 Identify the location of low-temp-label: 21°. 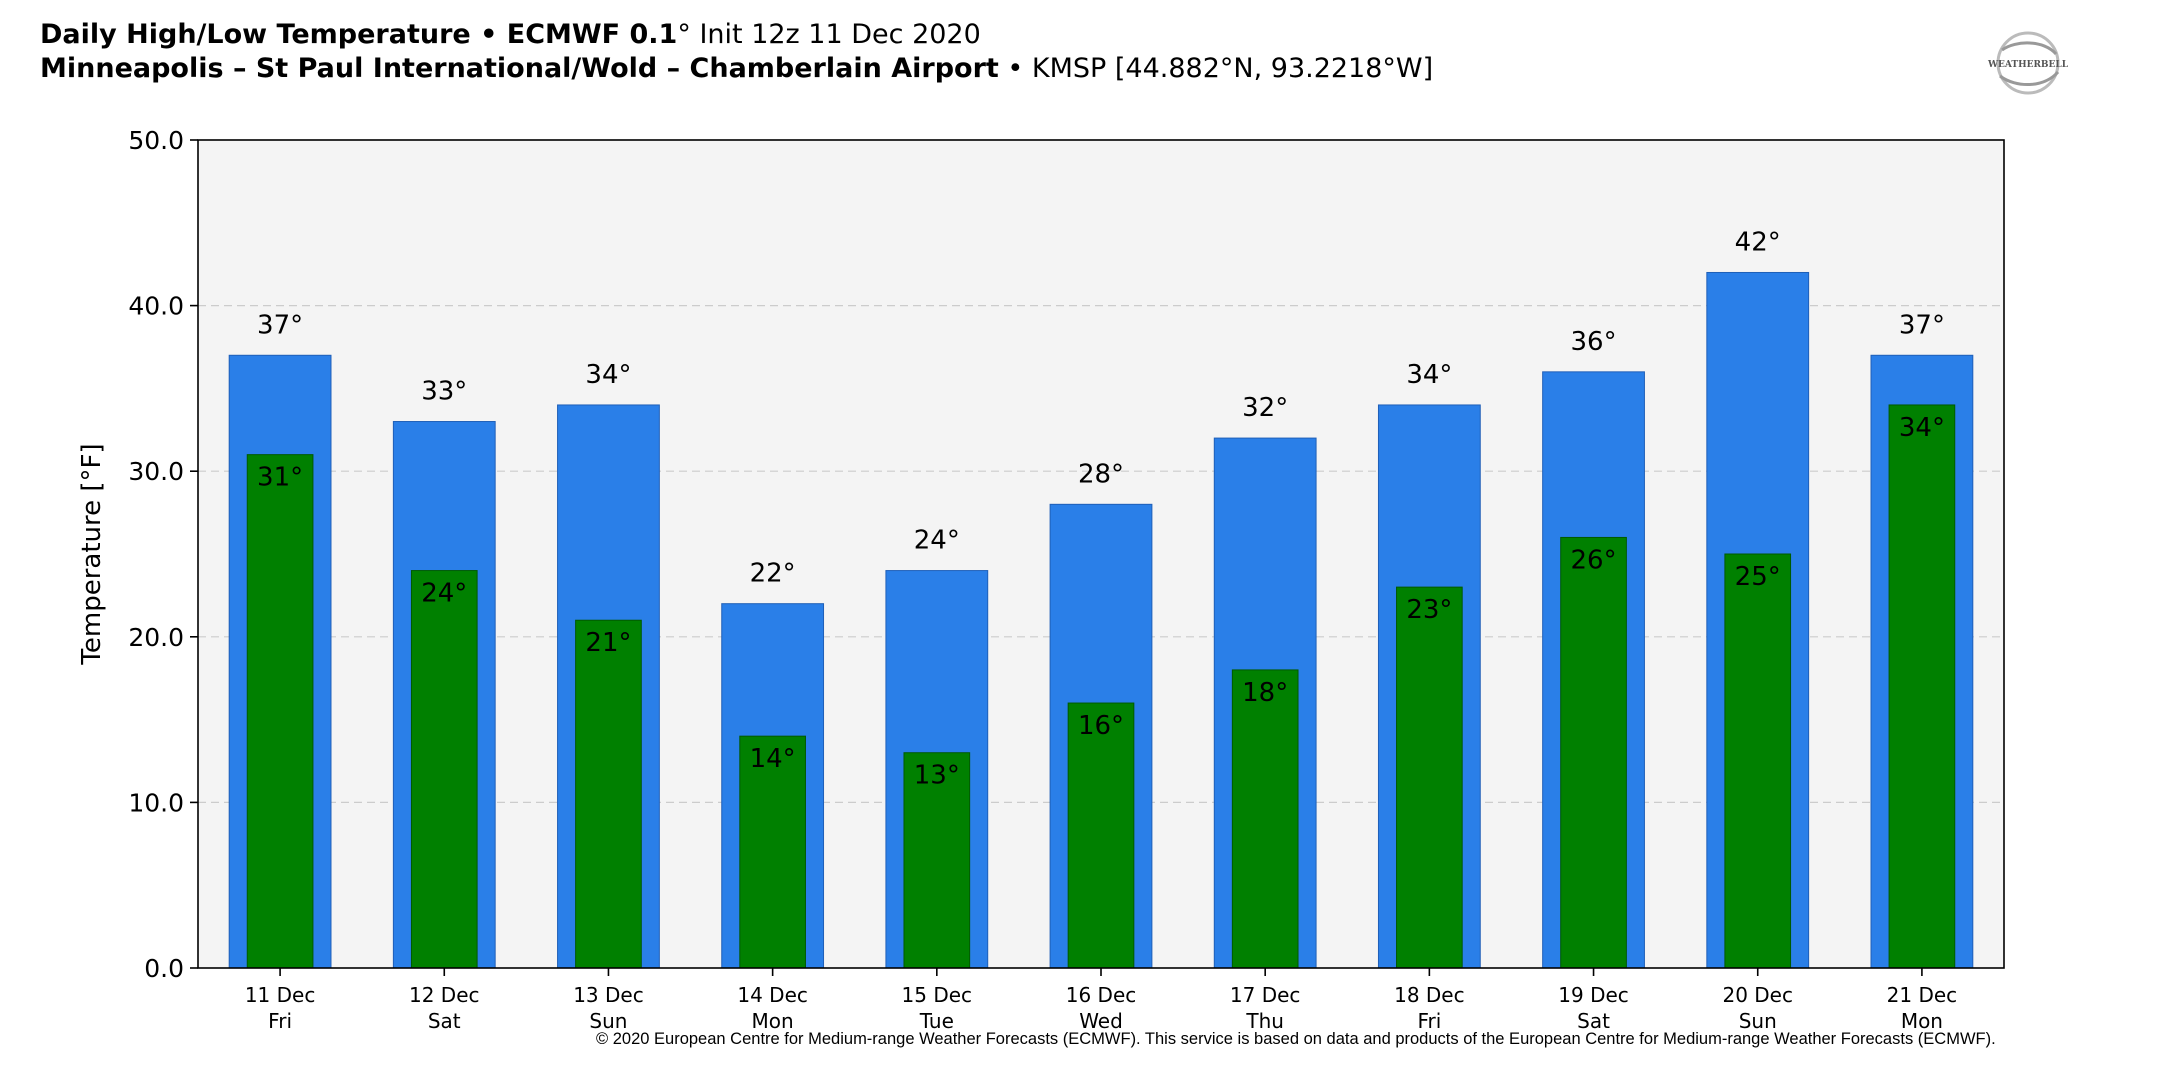
(608, 643).